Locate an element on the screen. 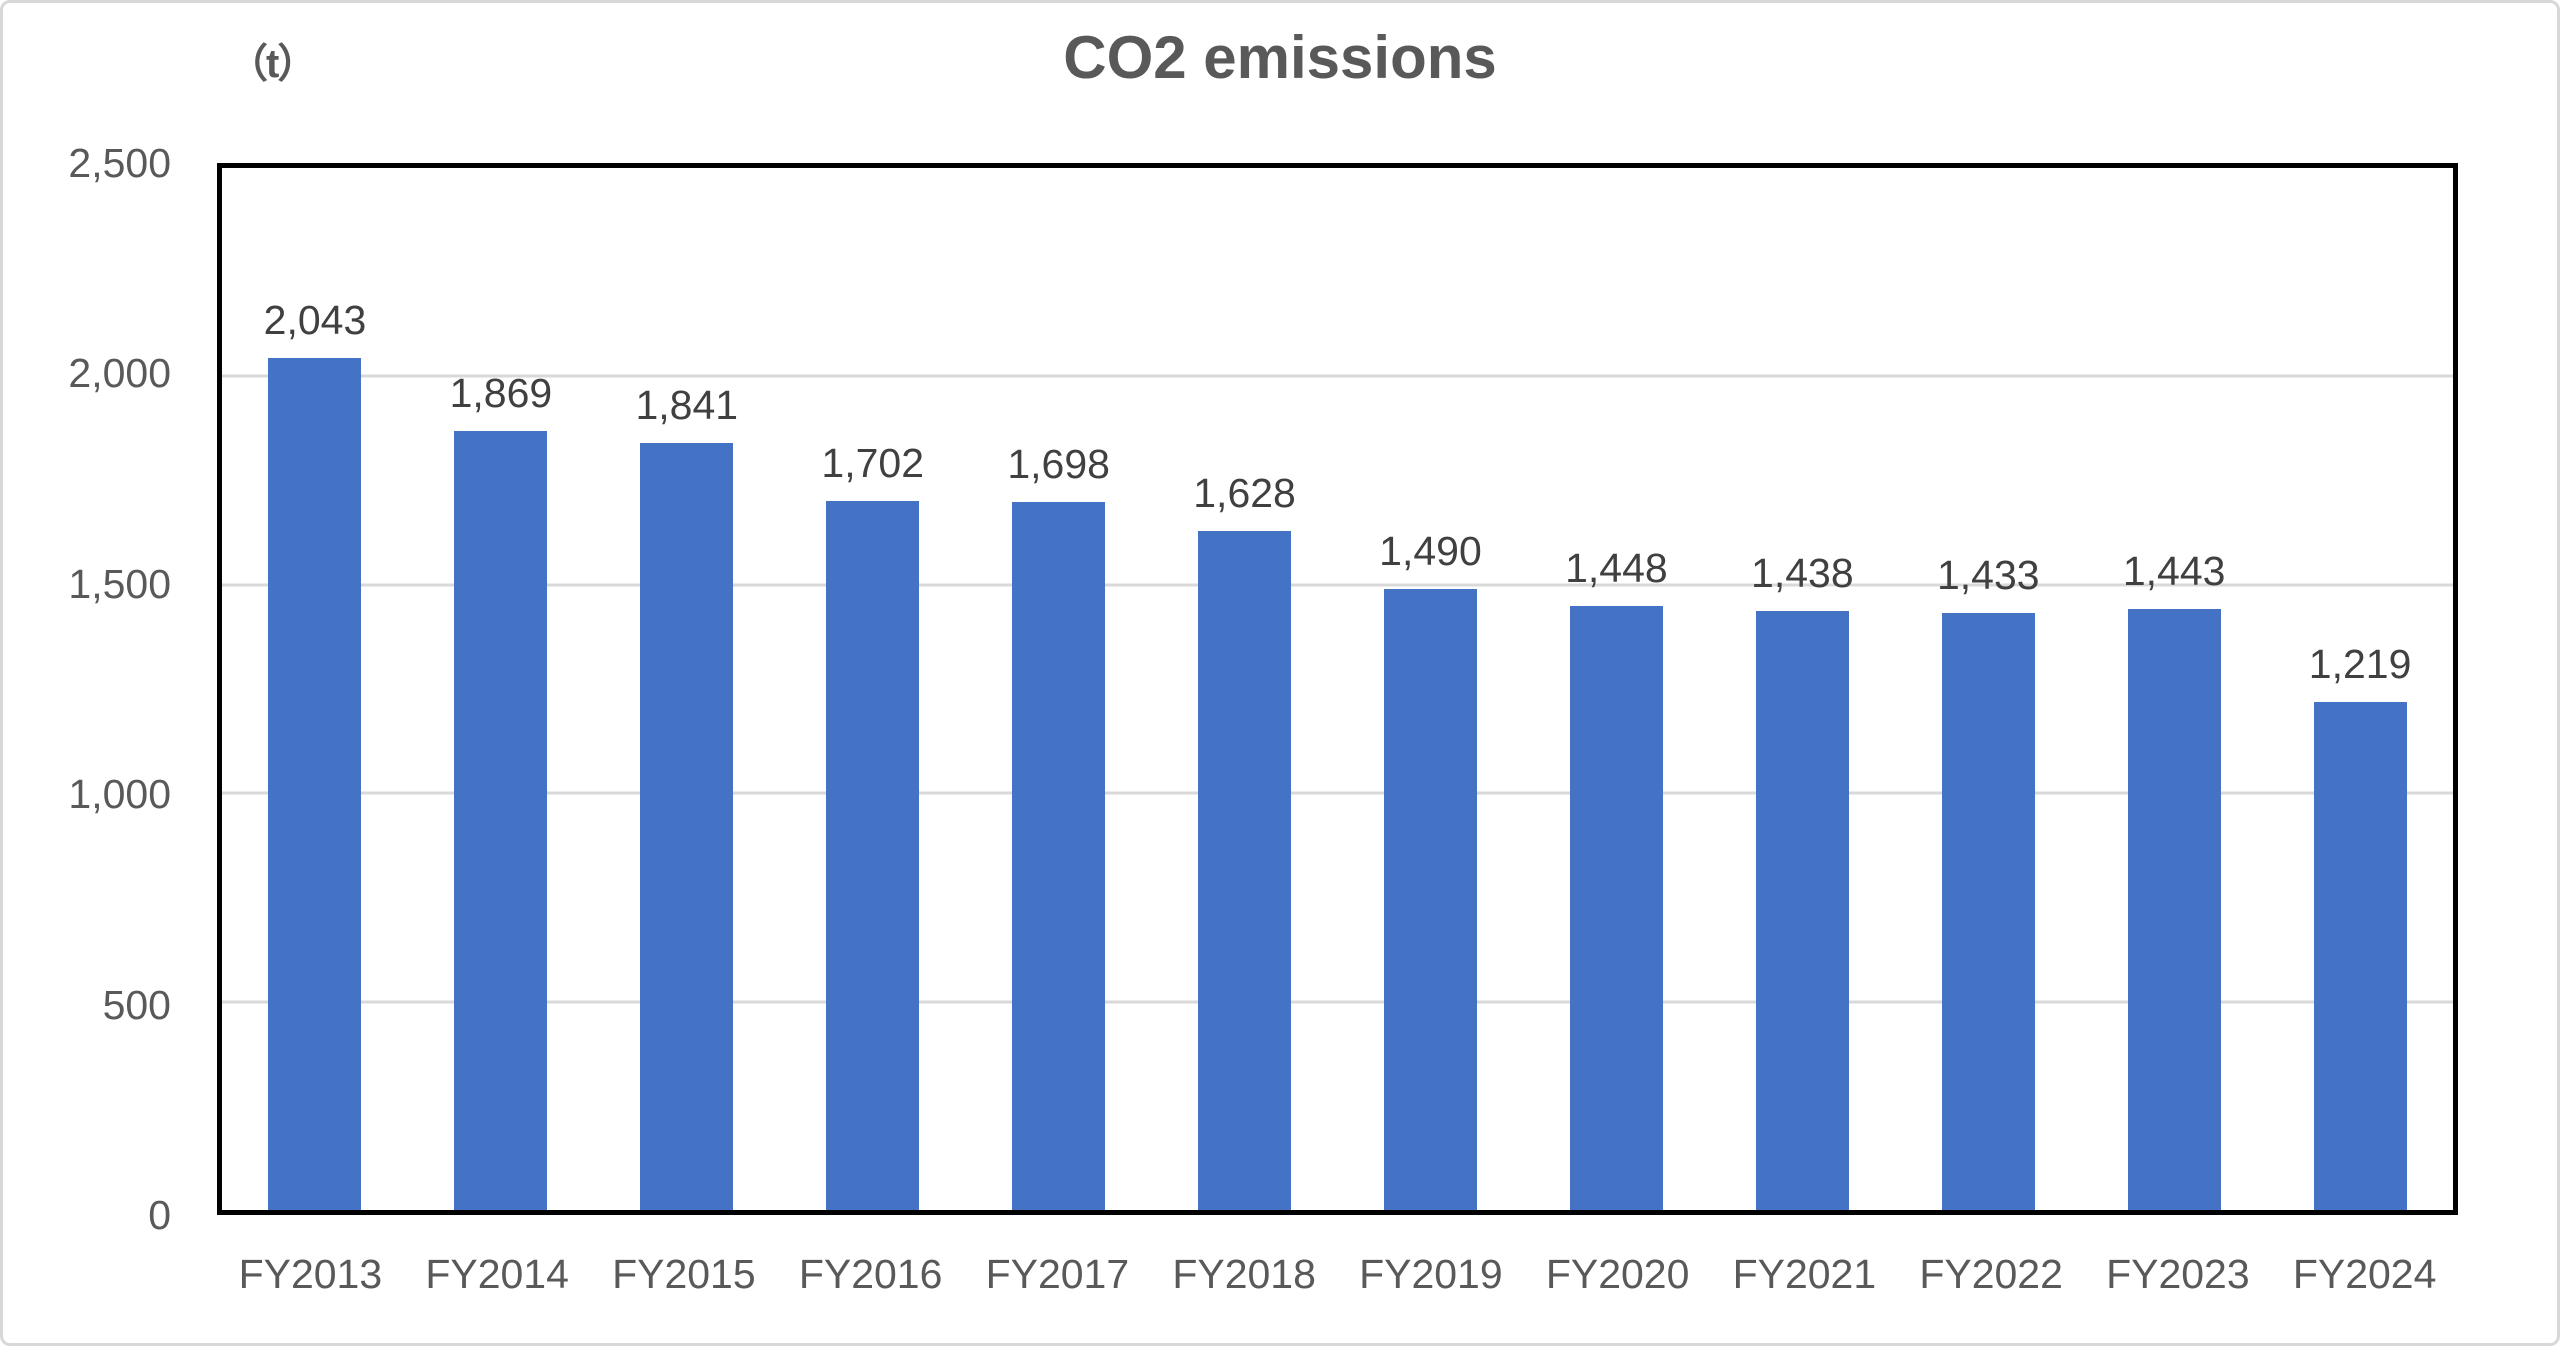  data-label-fy2014: 1,869 is located at coordinates (501, 393).